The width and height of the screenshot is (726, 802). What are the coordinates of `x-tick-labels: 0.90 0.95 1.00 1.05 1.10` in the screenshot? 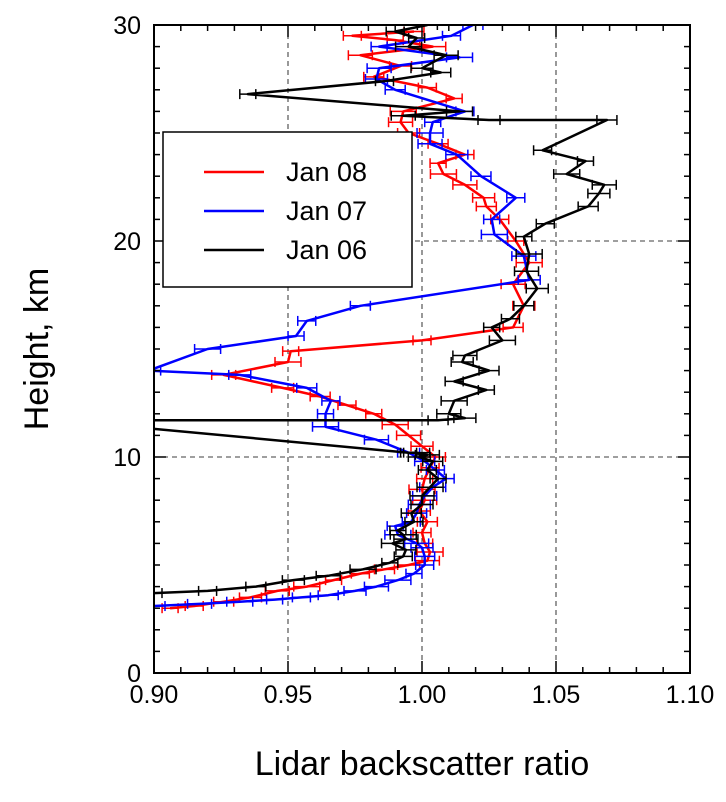 It's located at (422, 695).